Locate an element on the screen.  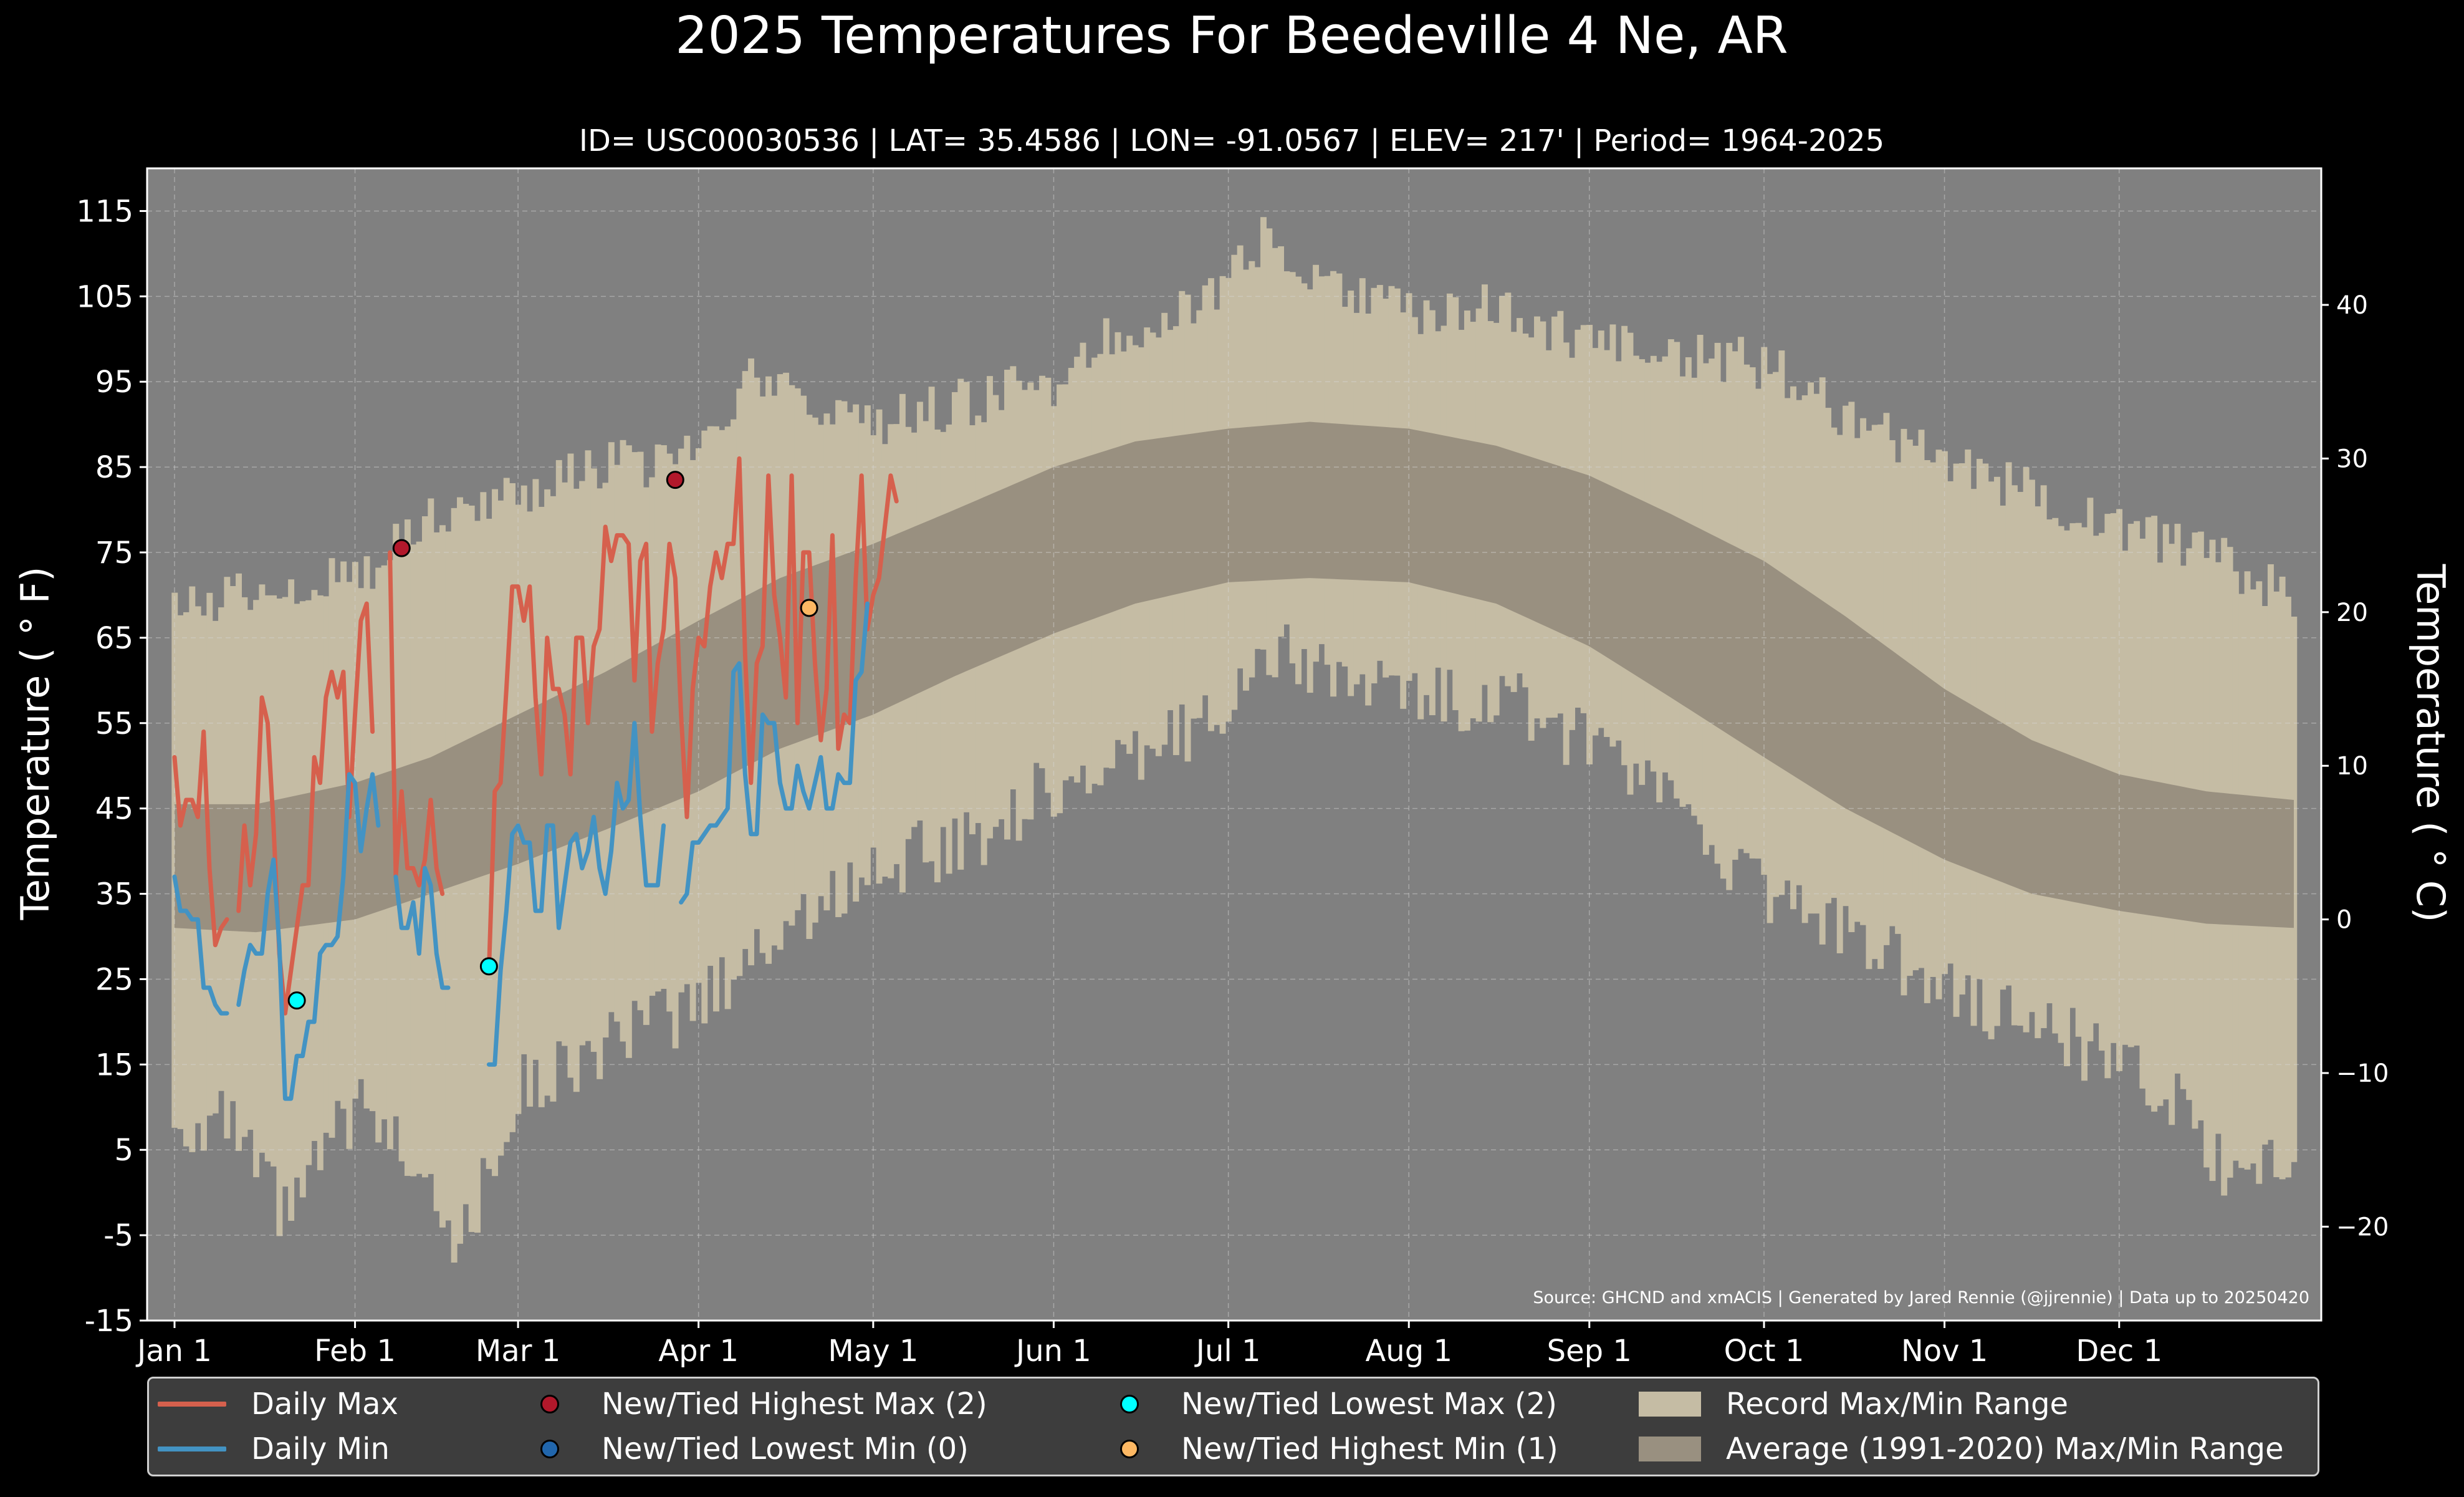
legend-label: Daily Min is located at coordinates (320, 1449).